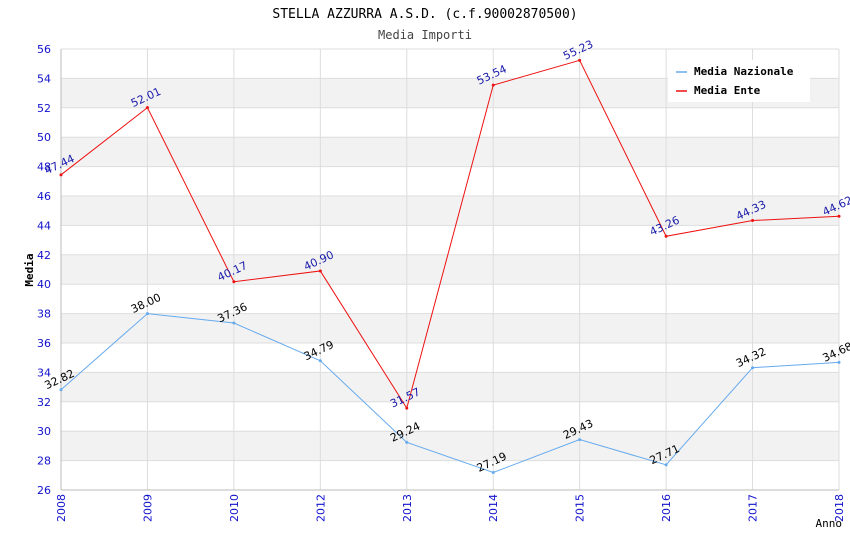  I want to click on chart-title: STELLA AZZURRA A.S.D. (c.f.90002870500), so click(424, 14).